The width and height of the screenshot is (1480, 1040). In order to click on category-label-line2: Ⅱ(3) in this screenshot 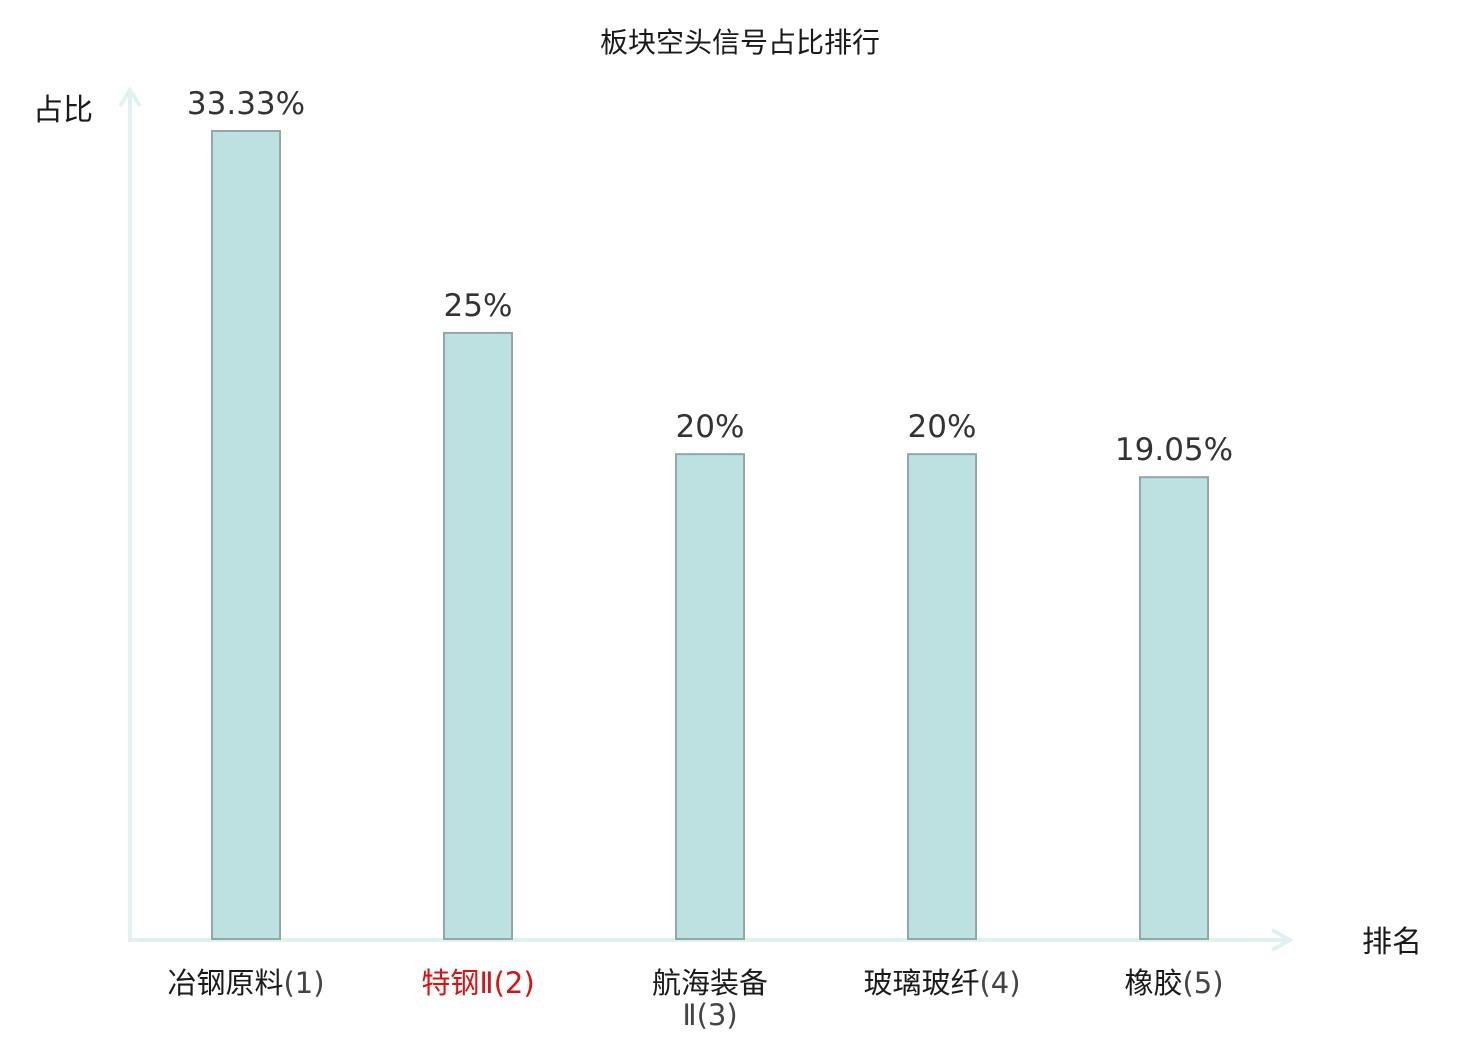, I will do `click(709, 1015)`.